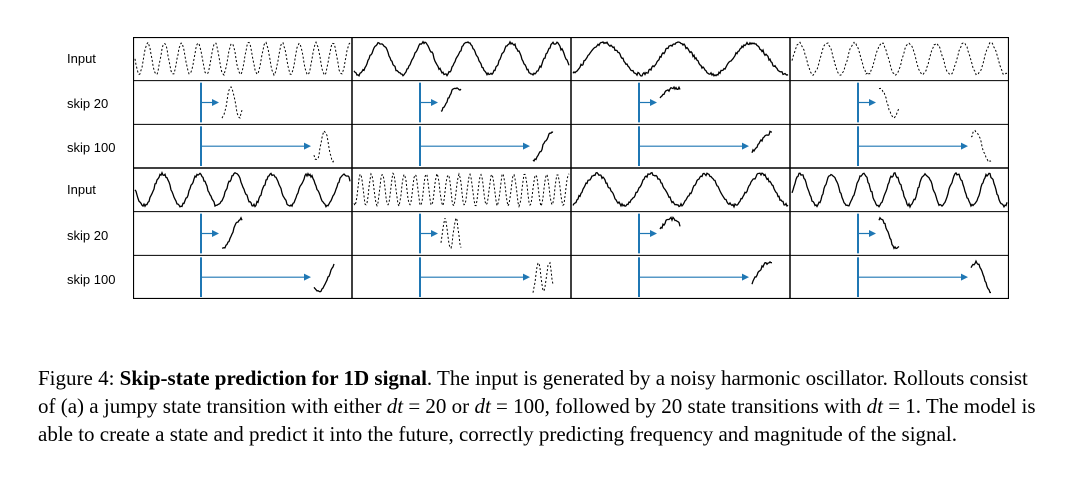 This screenshot has width=1079, height=488. What do you see at coordinates (482, 406) in the screenshot?
I see `math-dt-2: dt` at bounding box center [482, 406].